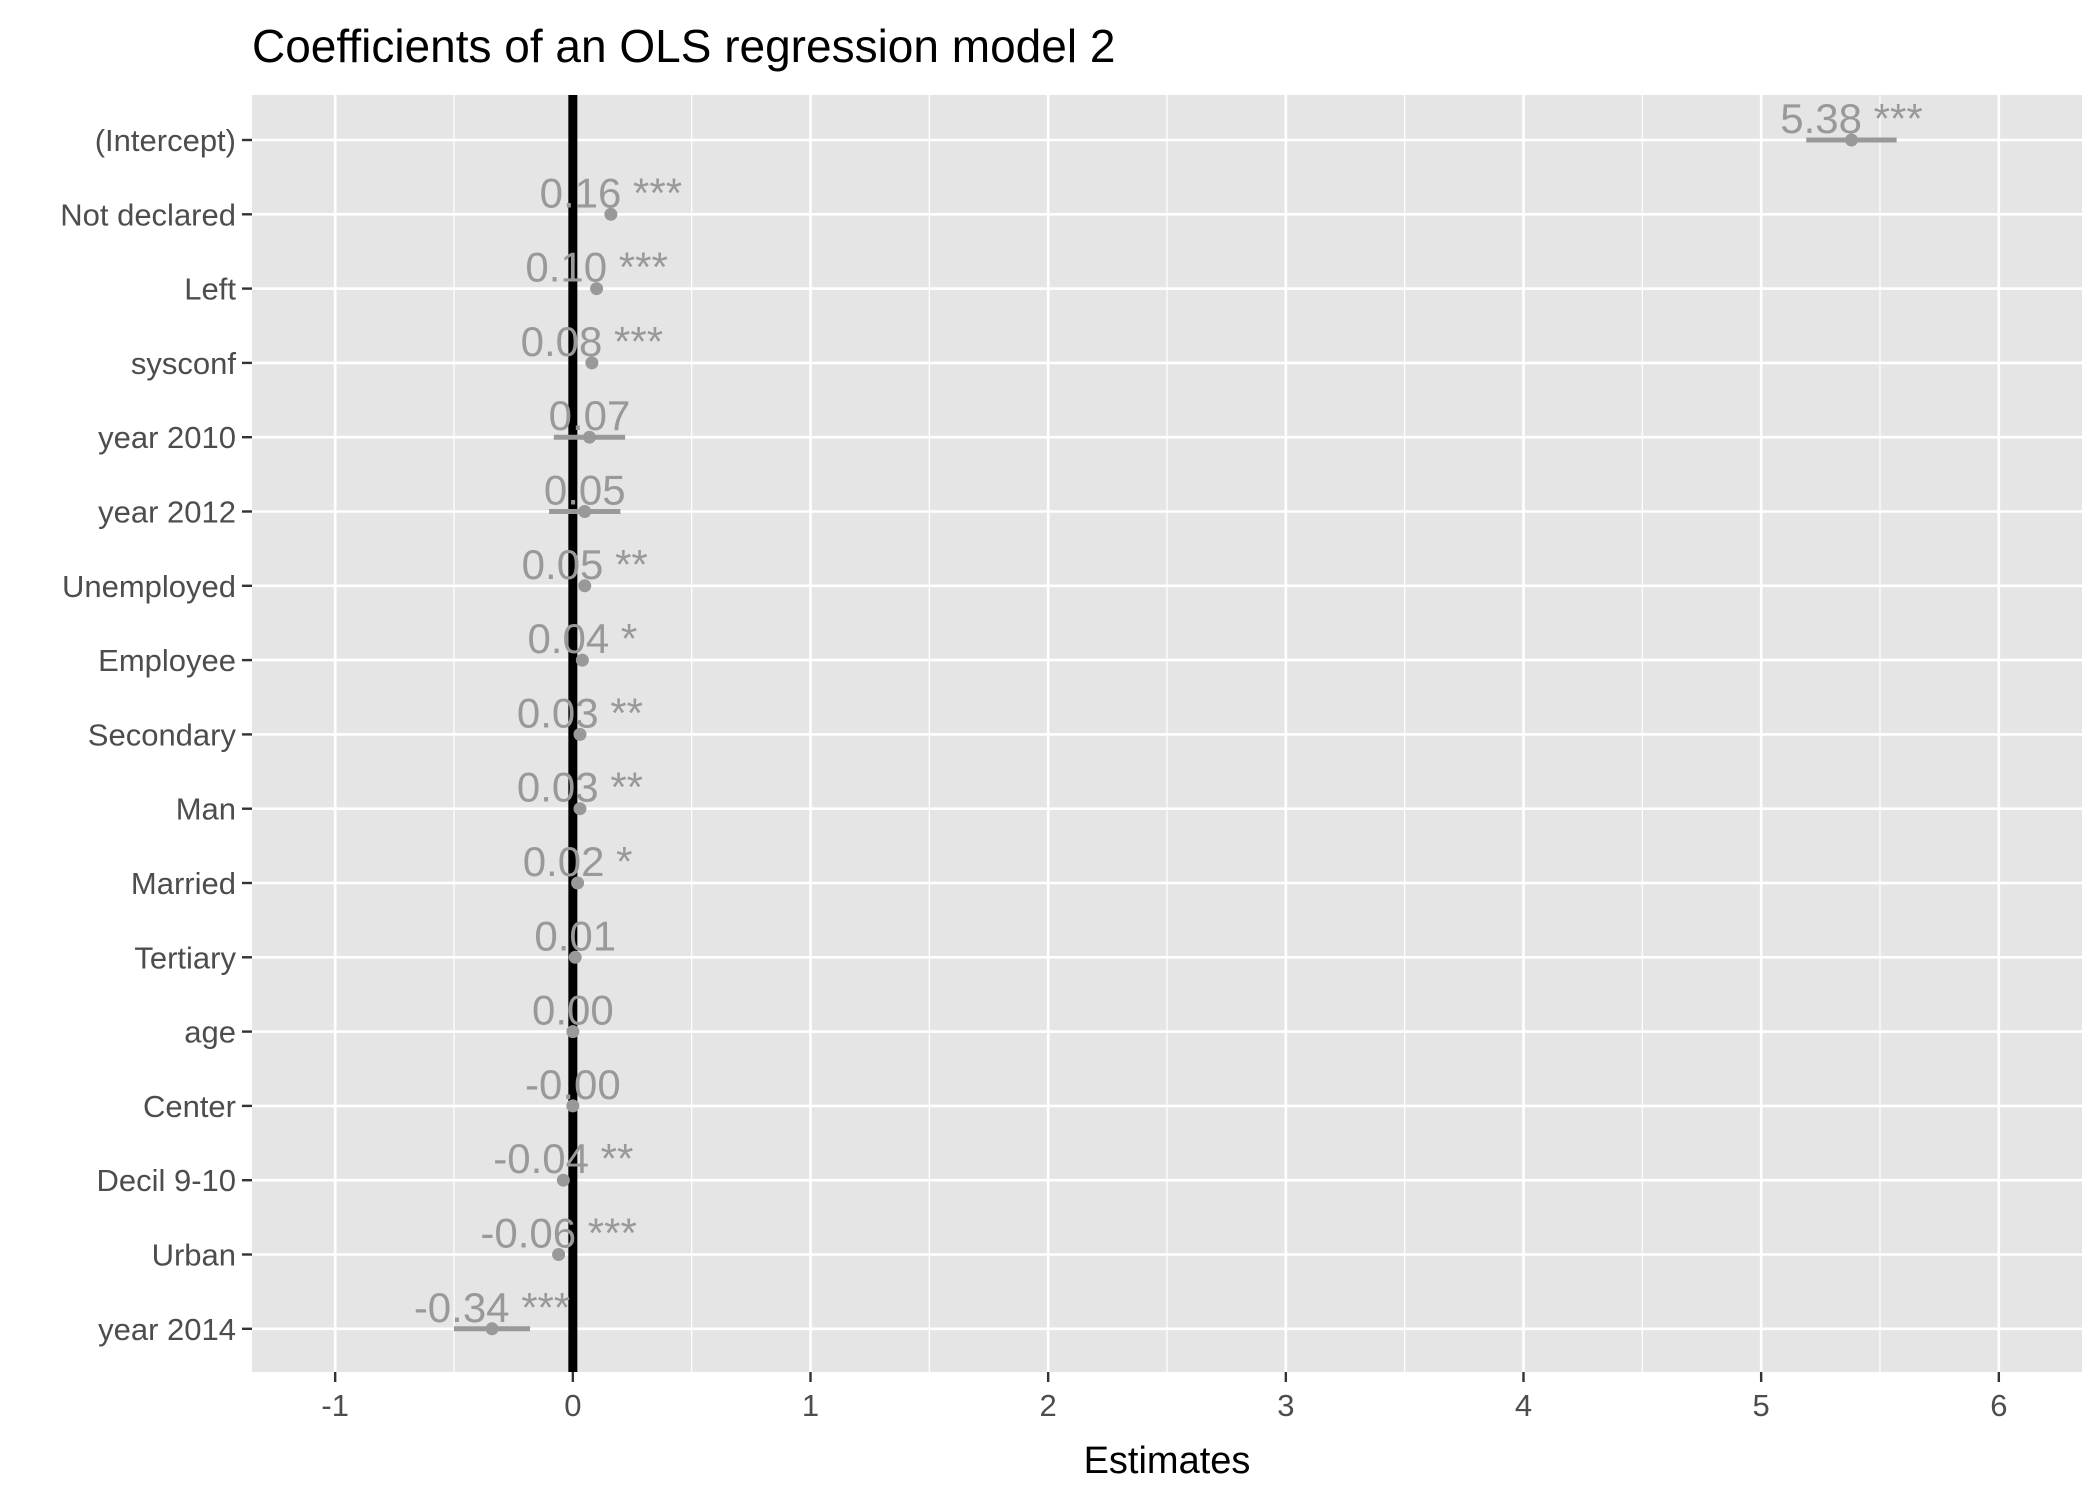 The image size is (2100, 1500). I want to click on y-tick-label: Left, so click(210, 289).